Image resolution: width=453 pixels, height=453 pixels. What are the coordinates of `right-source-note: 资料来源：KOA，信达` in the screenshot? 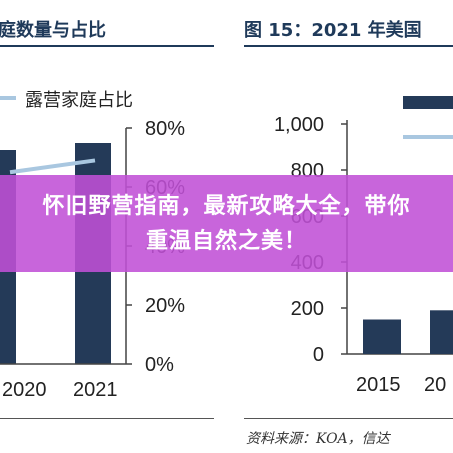 It's located at (318, 439).